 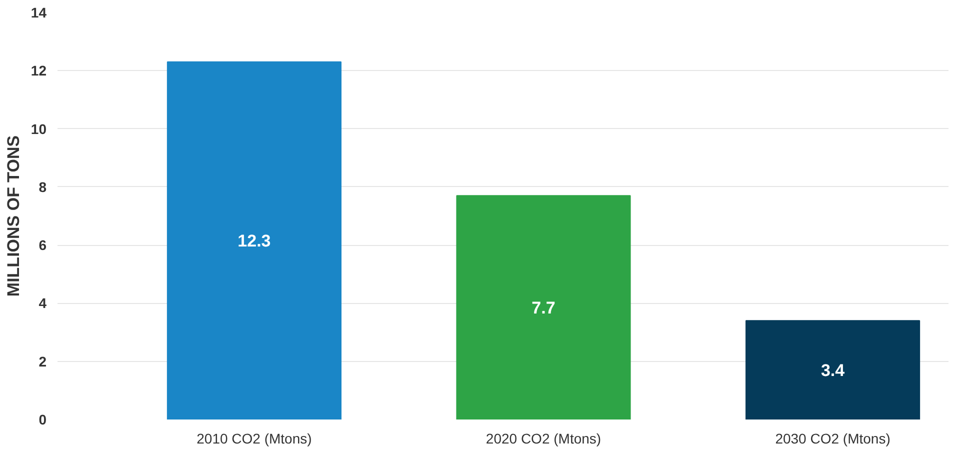 What do you see at coordinates (42, 186) in the screenshot?
I see `y-tick-label: 8` at bounding box center [42, 186].